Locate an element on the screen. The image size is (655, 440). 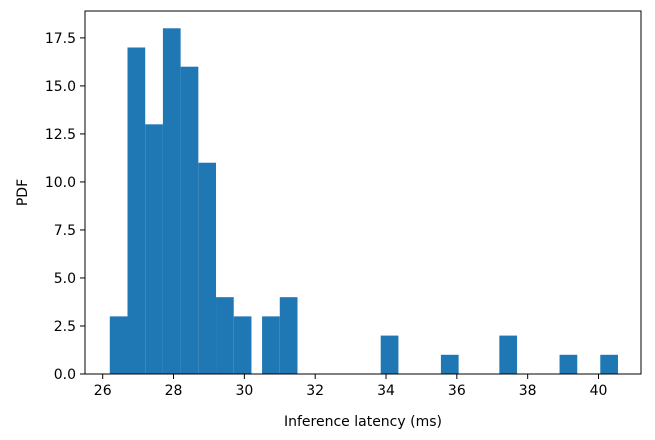
x-tick-label: 34 is located at coordinates (386, 391).